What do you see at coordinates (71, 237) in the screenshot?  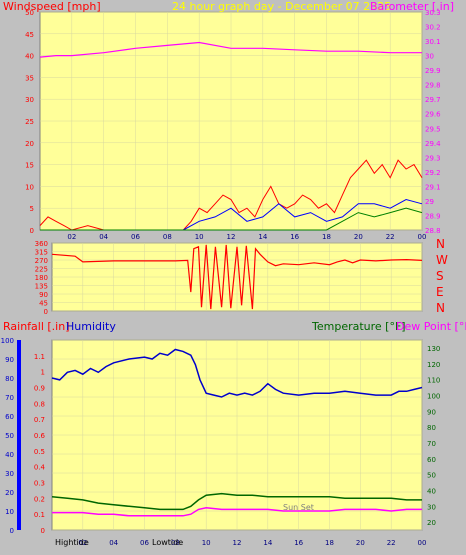 I see `time-tick-label: 02` at bounding box center [71, 237].